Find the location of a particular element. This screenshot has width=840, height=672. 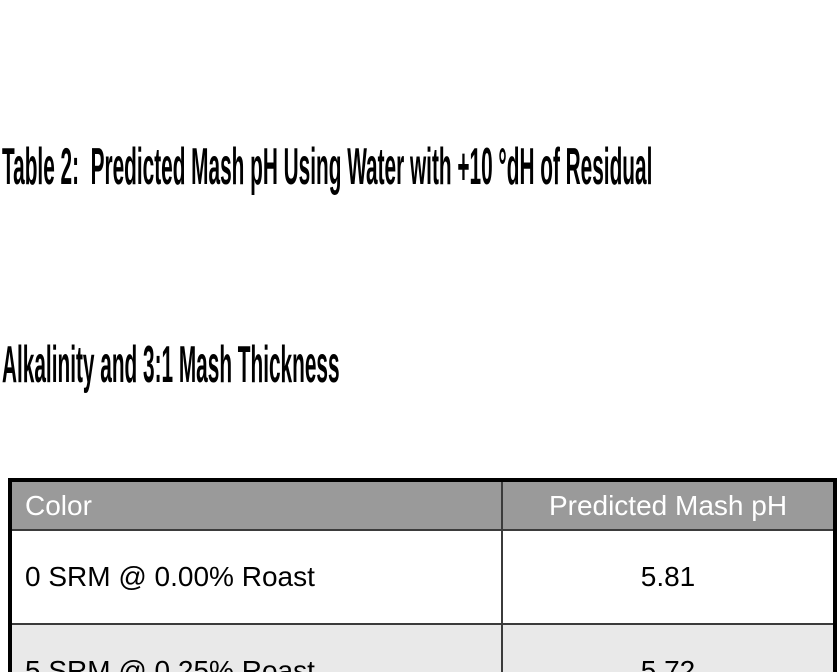

header-row: Color Predicted Mash pH is located at coordinates (422, 505).